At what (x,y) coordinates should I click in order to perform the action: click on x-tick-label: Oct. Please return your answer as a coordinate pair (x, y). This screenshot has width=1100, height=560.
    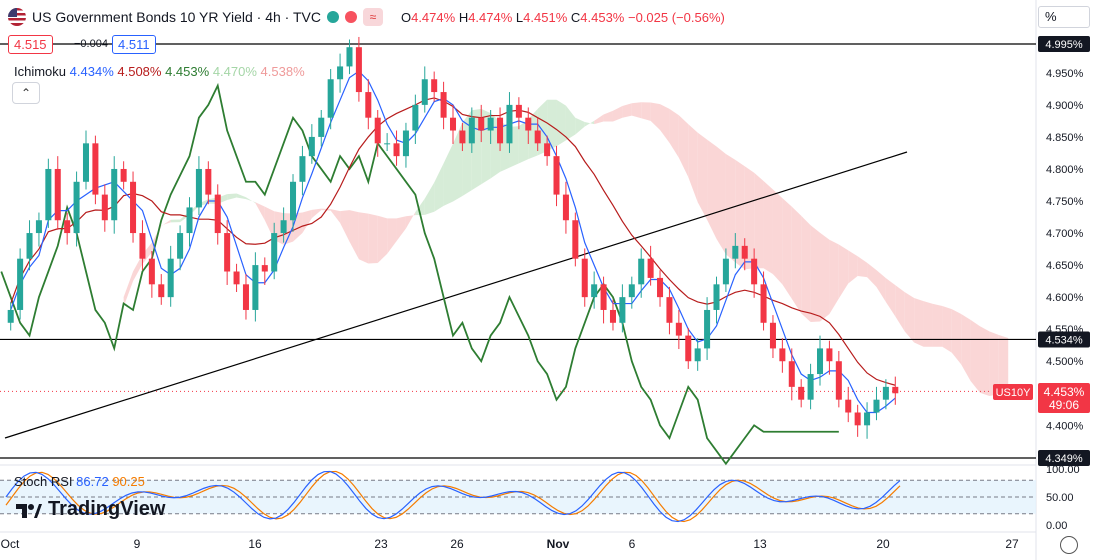
    Looking at the image, I should click on (10, 544).